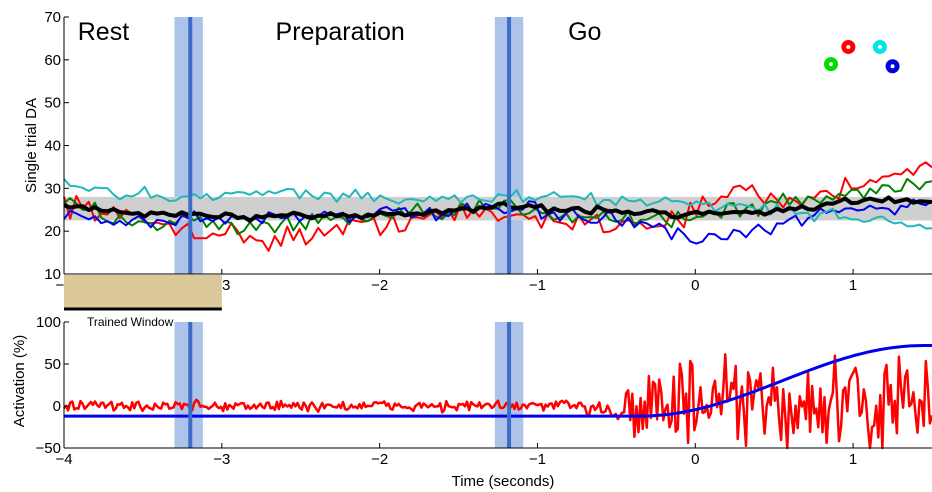 The height and width of the screenshot is (492, 932). I want to click on trained-window: Trained Window, so click(143, 302).